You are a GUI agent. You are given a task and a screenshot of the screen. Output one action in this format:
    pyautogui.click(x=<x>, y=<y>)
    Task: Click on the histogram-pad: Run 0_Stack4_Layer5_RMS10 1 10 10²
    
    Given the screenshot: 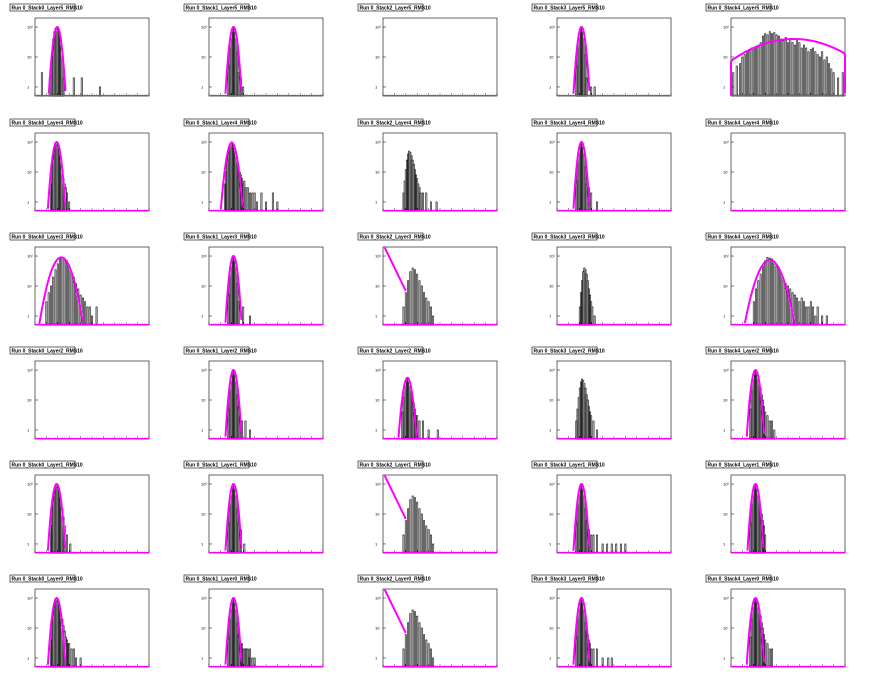 What is the action you would take?
    pyautogui.click(x=775, y=50)
    